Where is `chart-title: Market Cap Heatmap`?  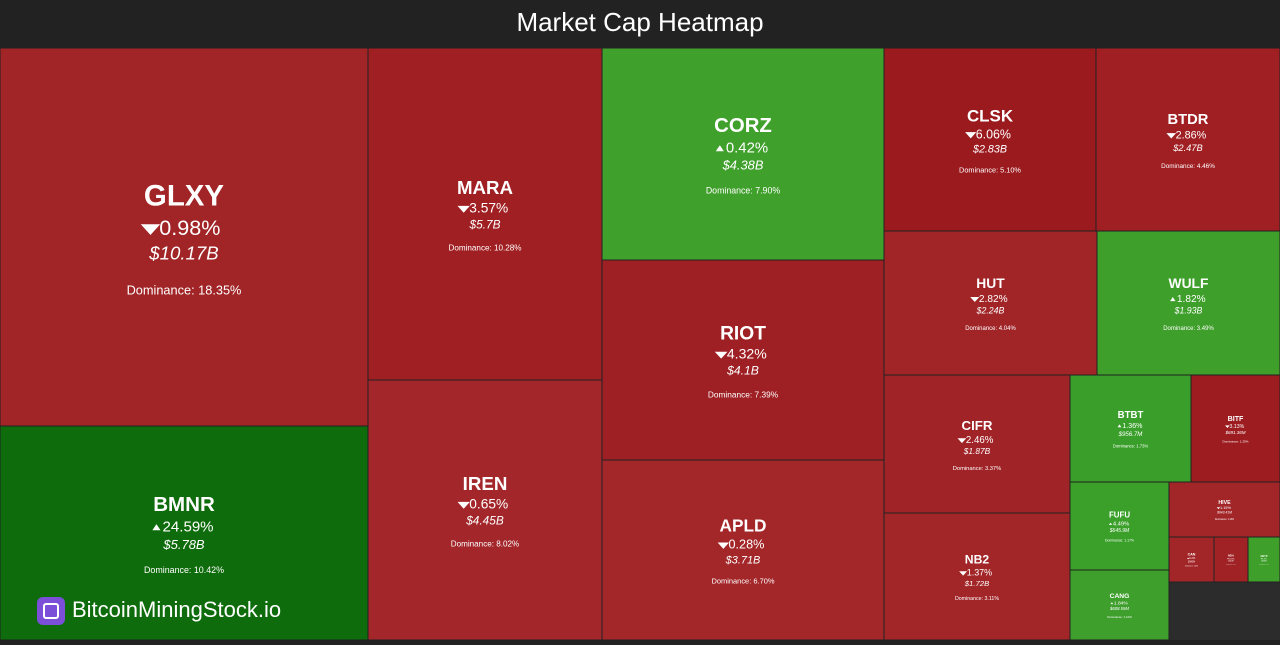 chart-title: Market Cap Heatmap is located at coordinates (639, 22).